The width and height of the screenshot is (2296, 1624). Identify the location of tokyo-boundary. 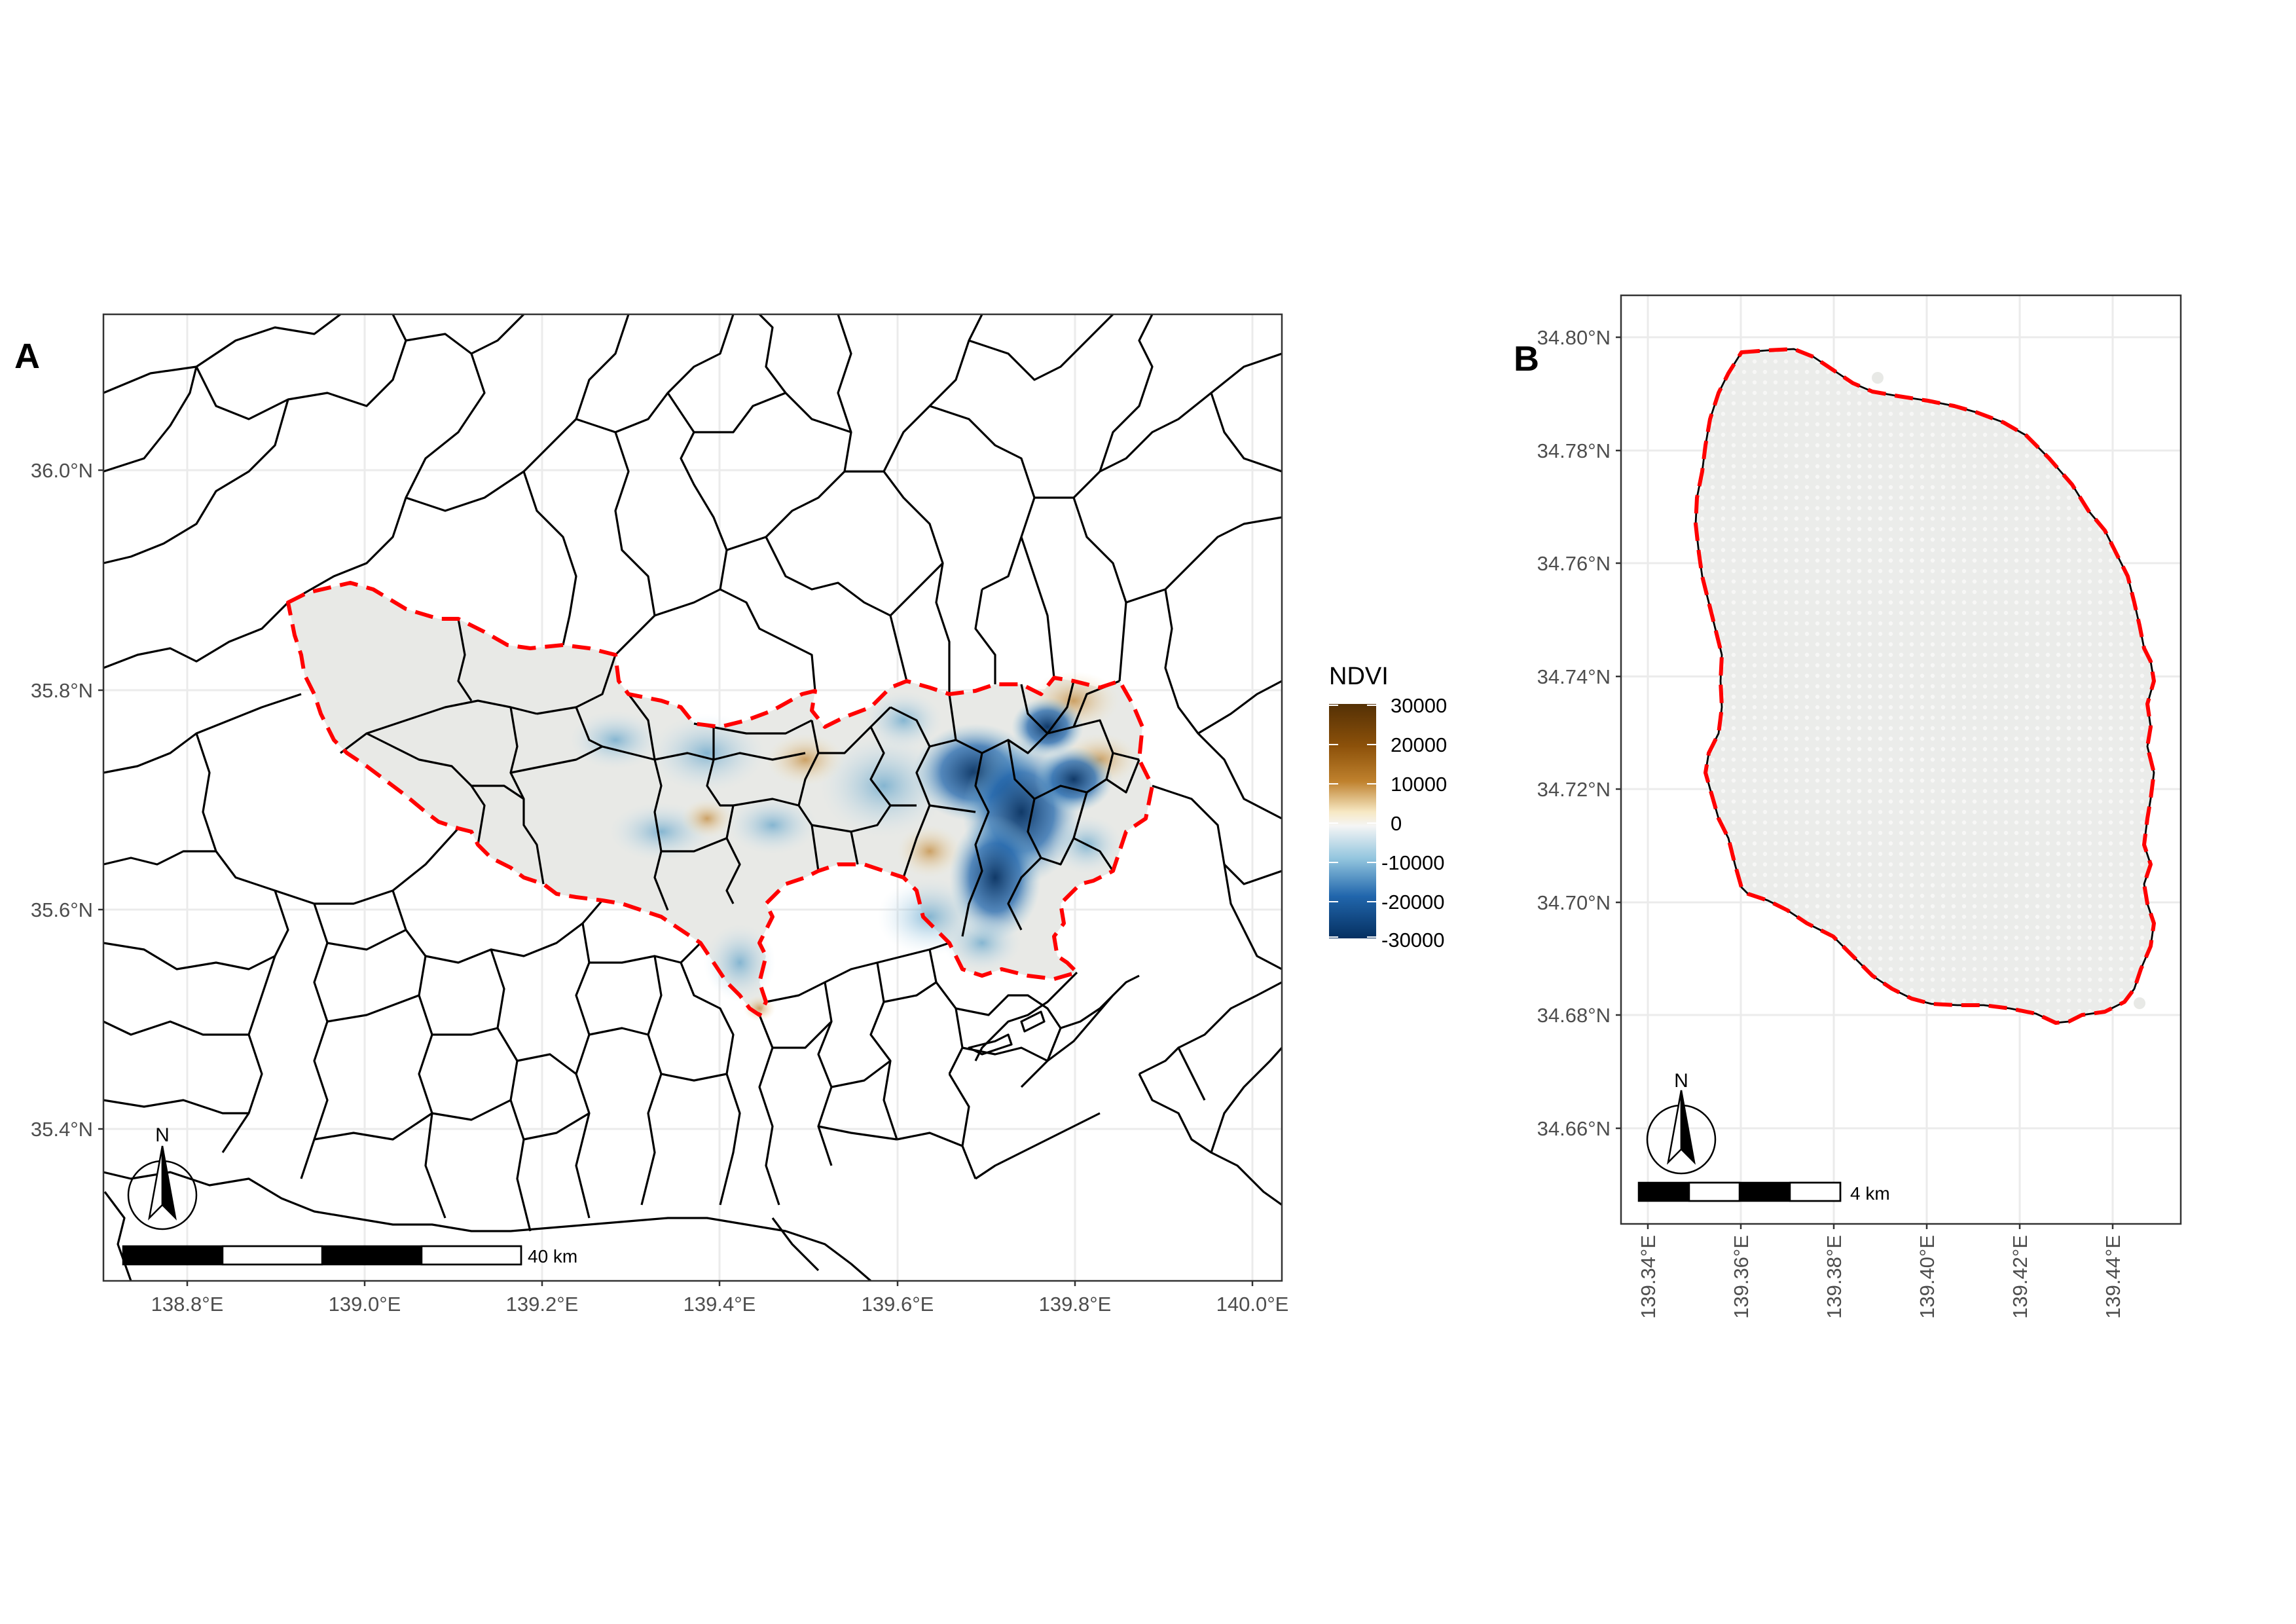
(720, 799).